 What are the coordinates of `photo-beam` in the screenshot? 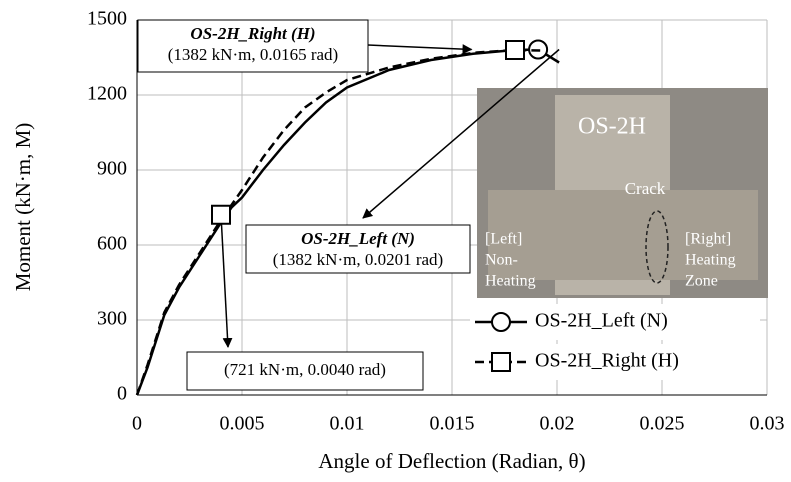 It's located at (623, 235).